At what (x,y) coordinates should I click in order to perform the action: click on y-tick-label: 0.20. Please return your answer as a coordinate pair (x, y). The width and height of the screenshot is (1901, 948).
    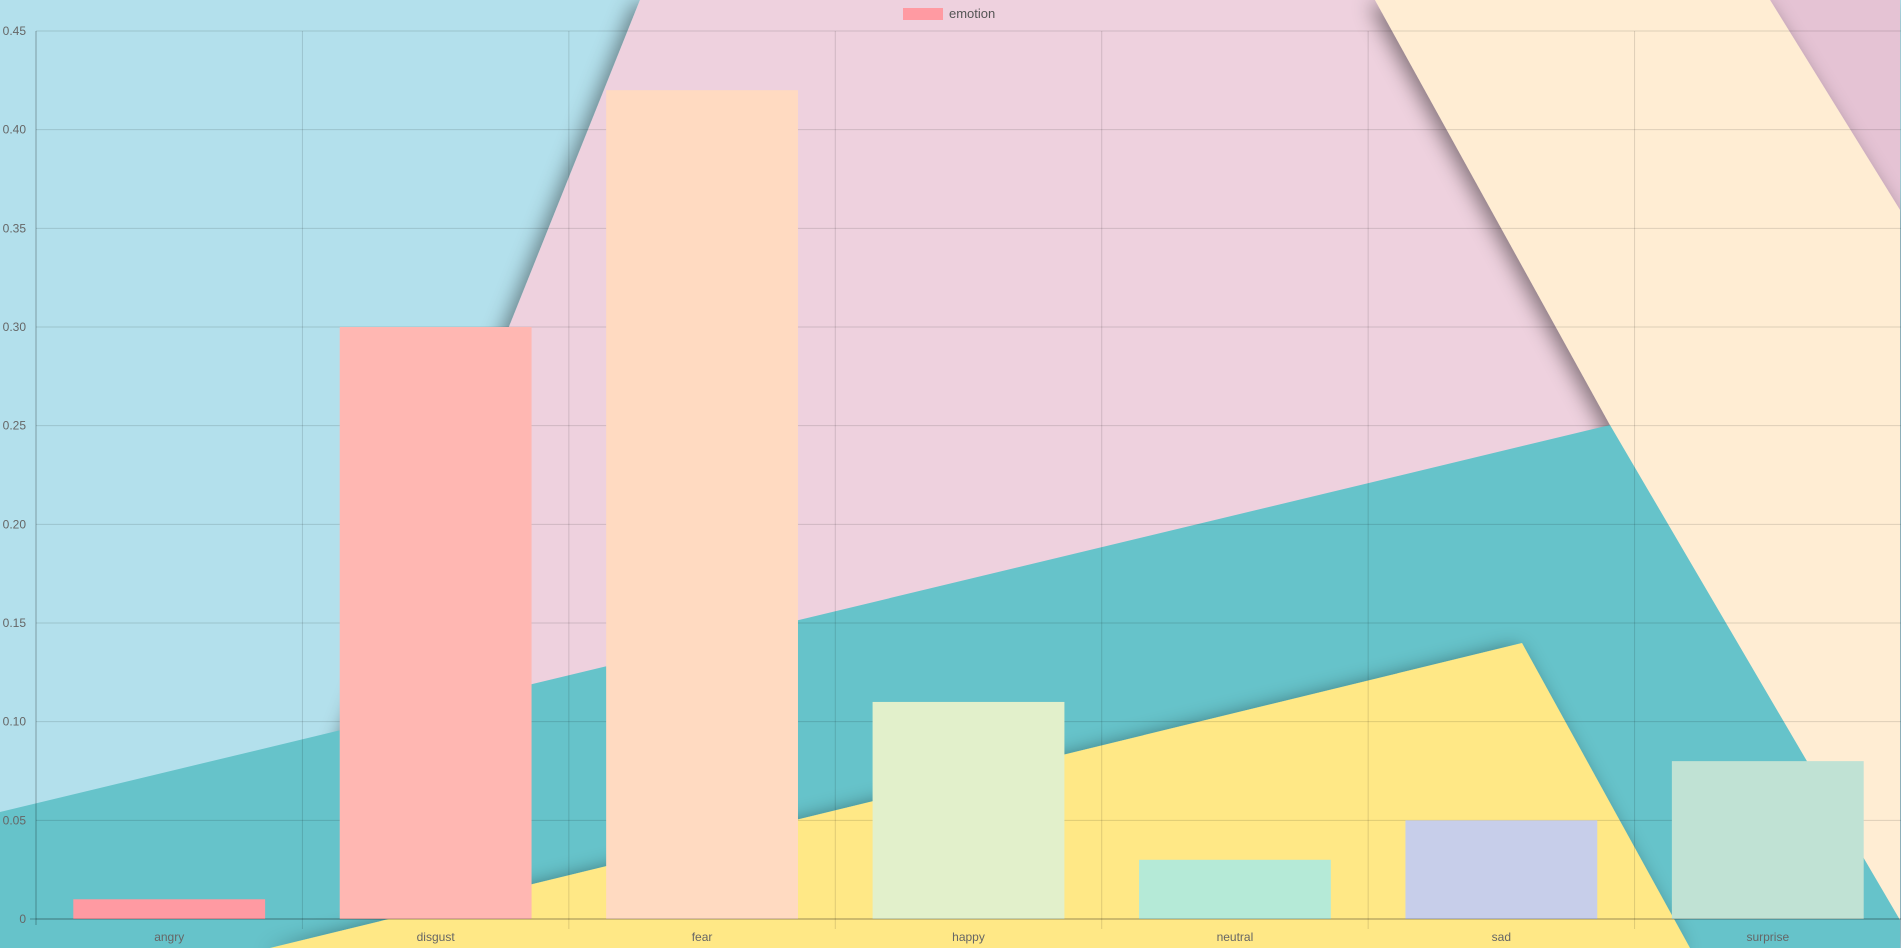
    Looking at the image, I should click on (15, 524).